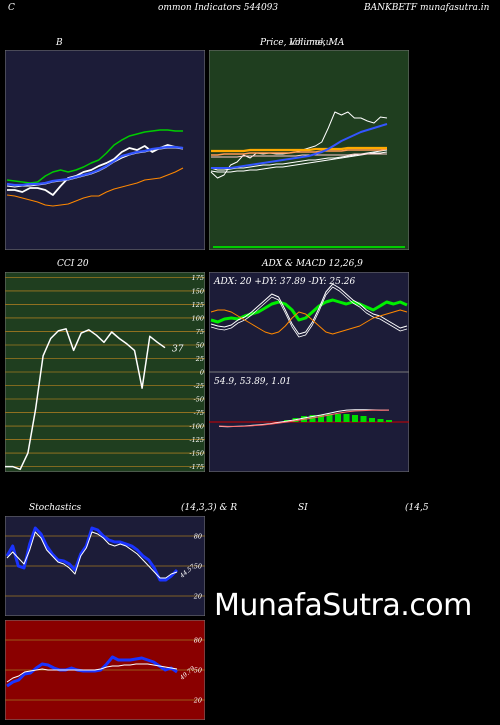  Describe the element at coordinates (85, 399) in the screenshot. I see `cci-line` at that location.